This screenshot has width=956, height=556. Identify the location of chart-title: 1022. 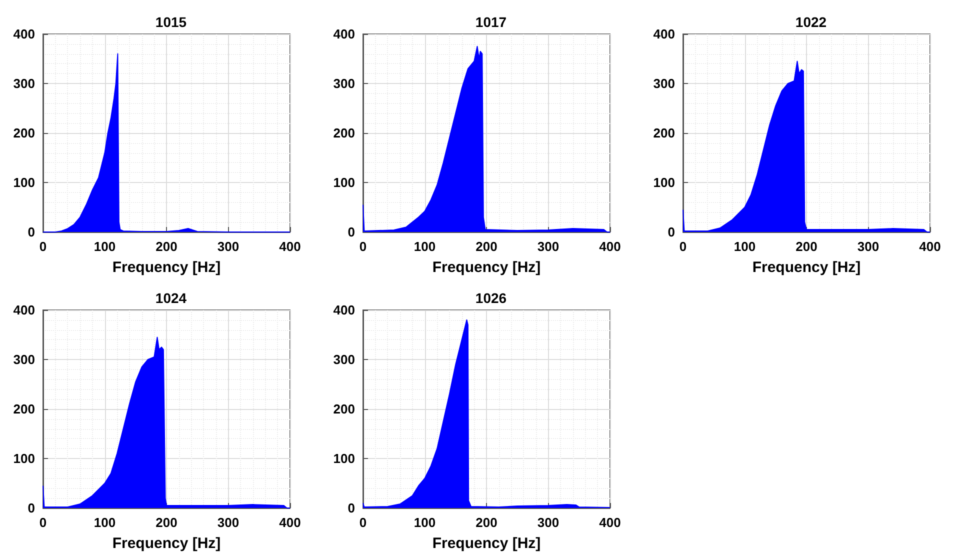
(811, 22).